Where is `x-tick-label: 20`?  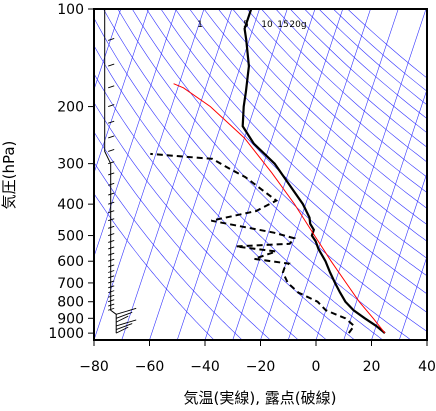 x-tick-label: 20 is located at coordinates (372, 367).